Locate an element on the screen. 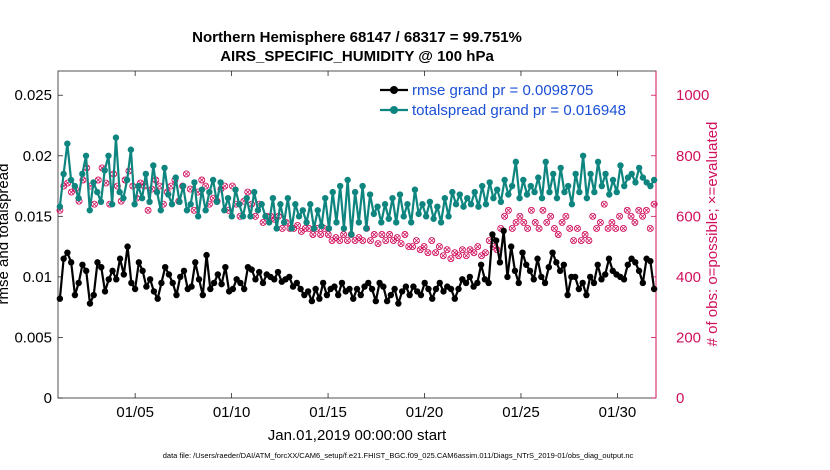 This screenshot has height=470, width=830. legend-spread-label: totalspread grand pr = 0.016948 is located at coordinates (519, 110).